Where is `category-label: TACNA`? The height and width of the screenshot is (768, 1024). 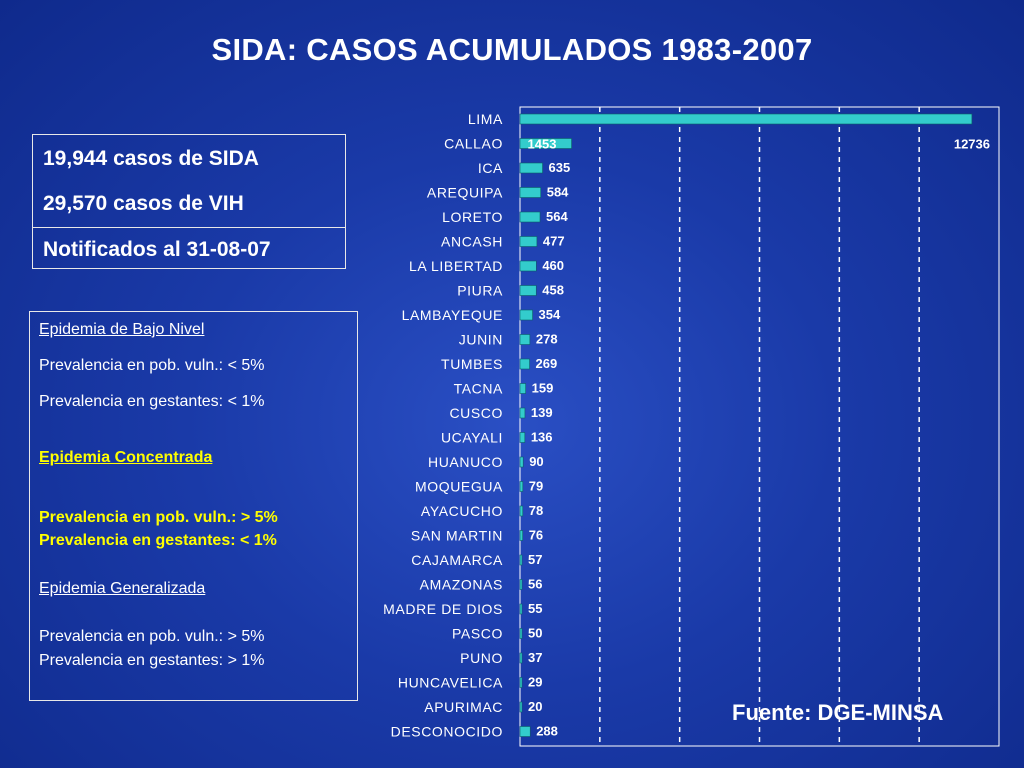
category-label: TACNA is located at coordinates (478, 389).